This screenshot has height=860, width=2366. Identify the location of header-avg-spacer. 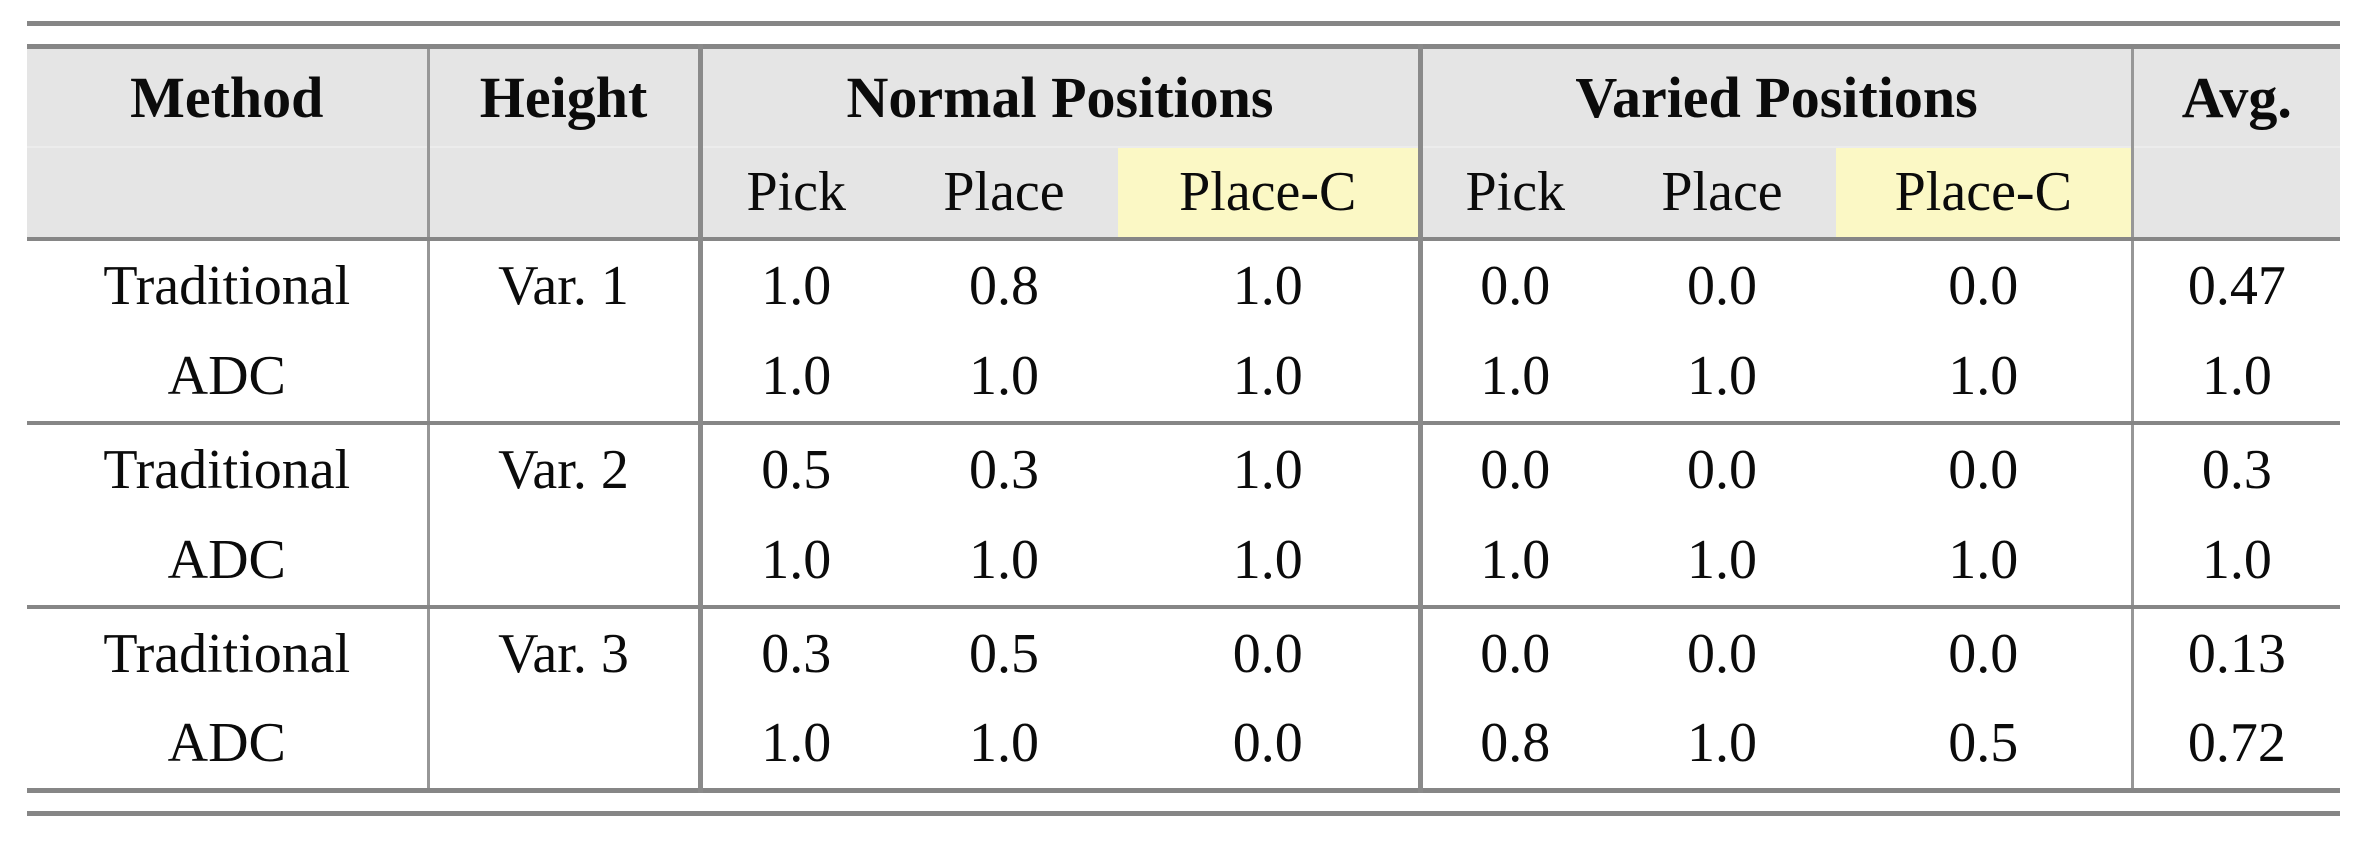
(2236, 193).